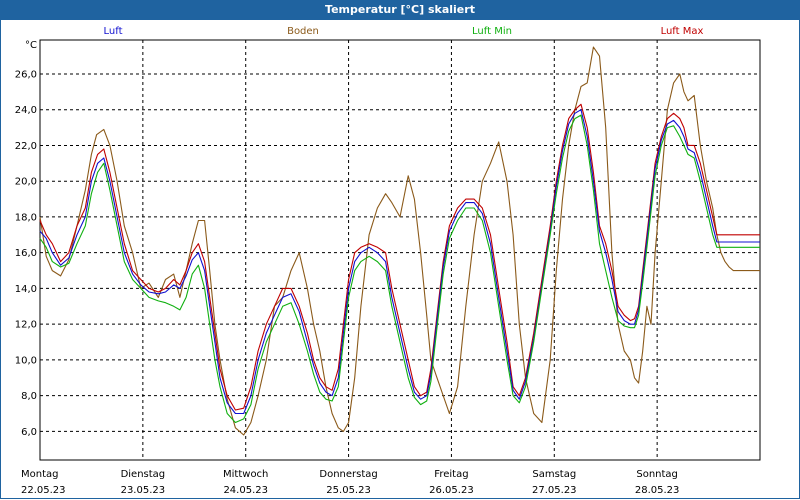 This screenshot has width=800, height=500. I want to click on y-tick-label: 10,0, so click(26, 360).